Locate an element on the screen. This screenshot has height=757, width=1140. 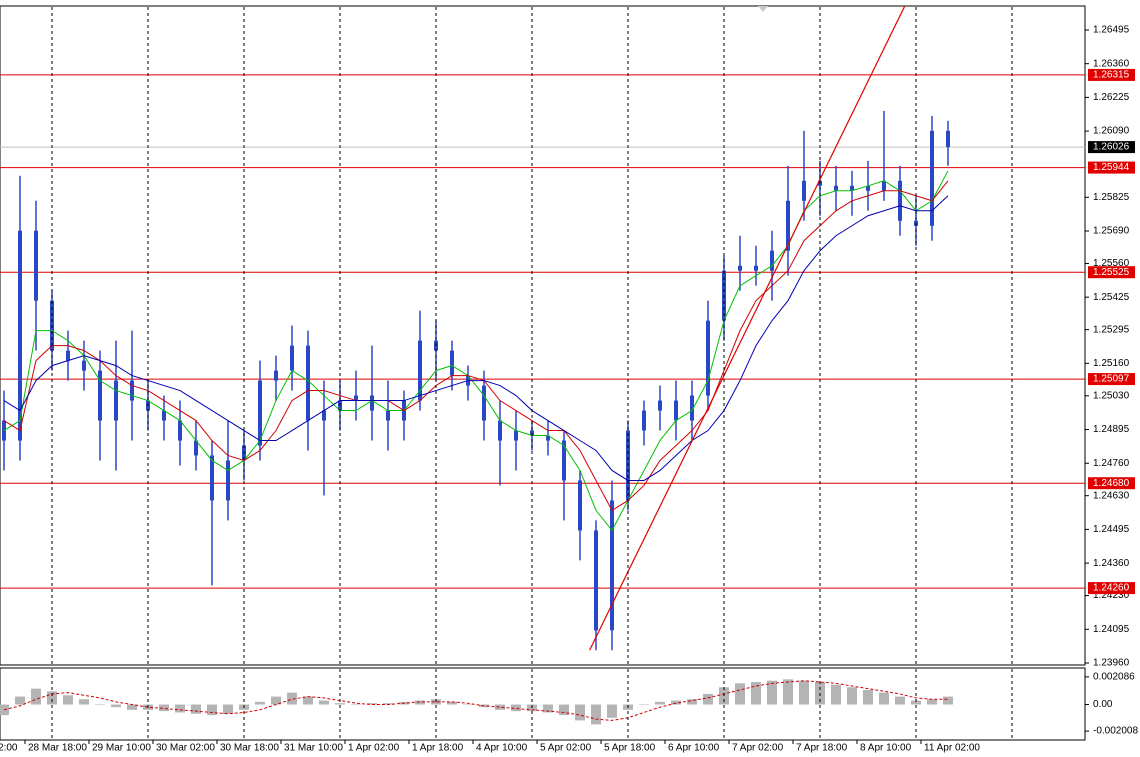
y-tick-label: 0.002086 is located at coordinates (1114, 677).